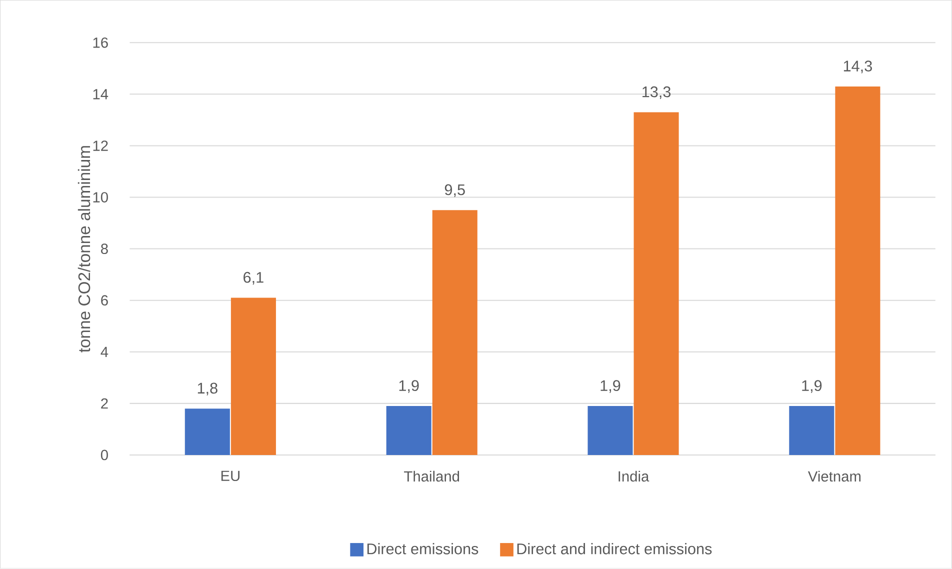 The height and width of the screenshot is (569, 952). What do you see at coordinates (104, 455) in the screenshot?
I see `y-tick-label: 0` at bounding box center [104, 455].